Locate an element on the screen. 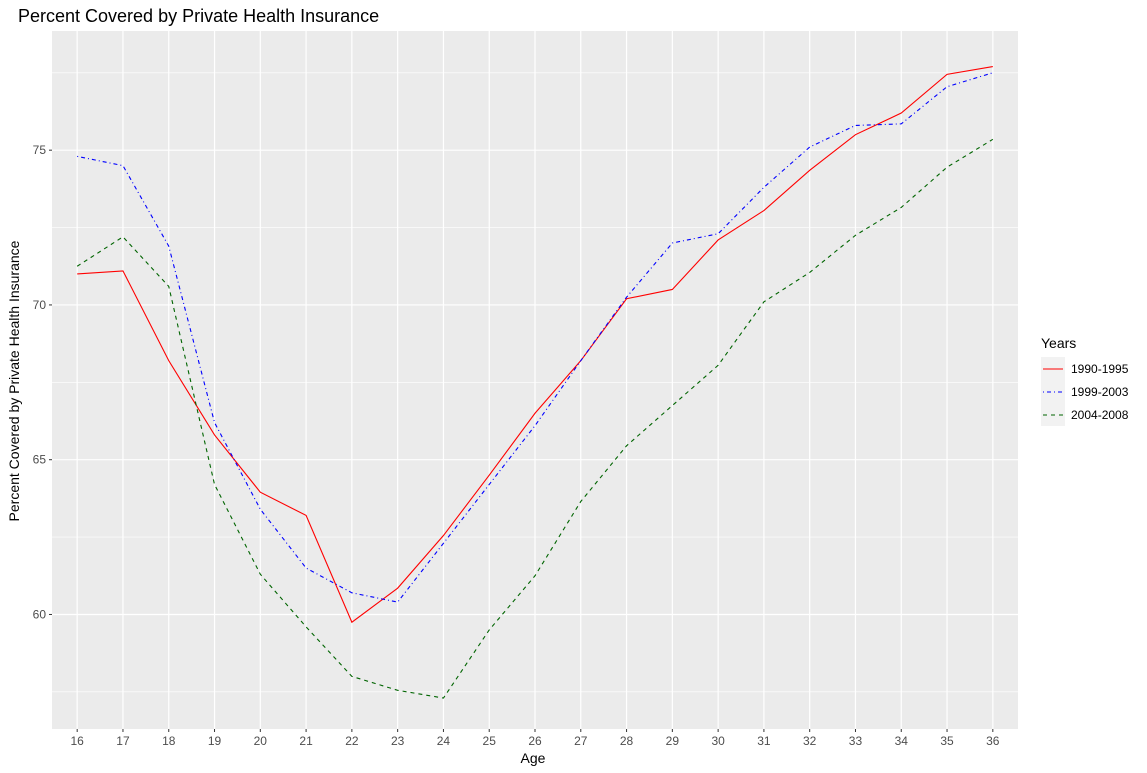 This screenshot has width=1147, height=773. x-tick-label: 16 is located at coordinates (78, 741).